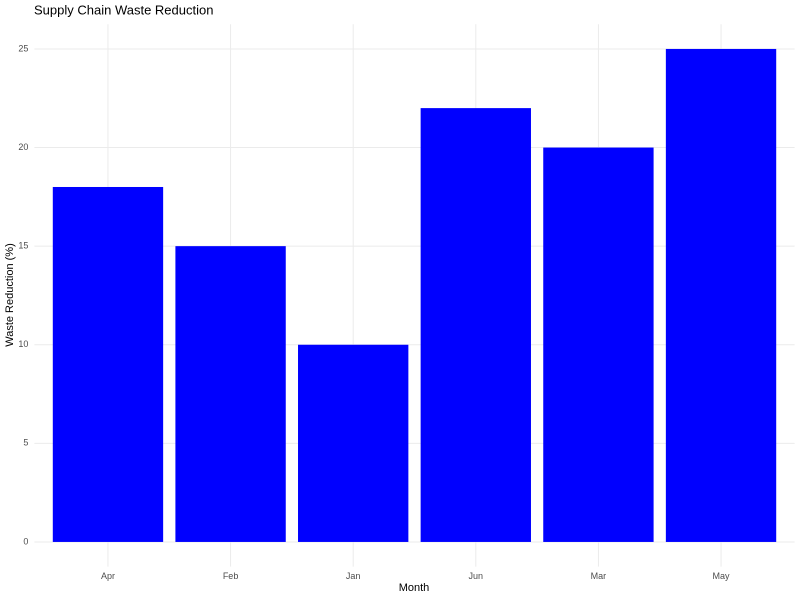 The width and height of the screenshot is (800, 600). What do you see at coordinates (25, 443) in the screenshot?
I see `y-tick-label: 5` at bounding box center [25, 443].